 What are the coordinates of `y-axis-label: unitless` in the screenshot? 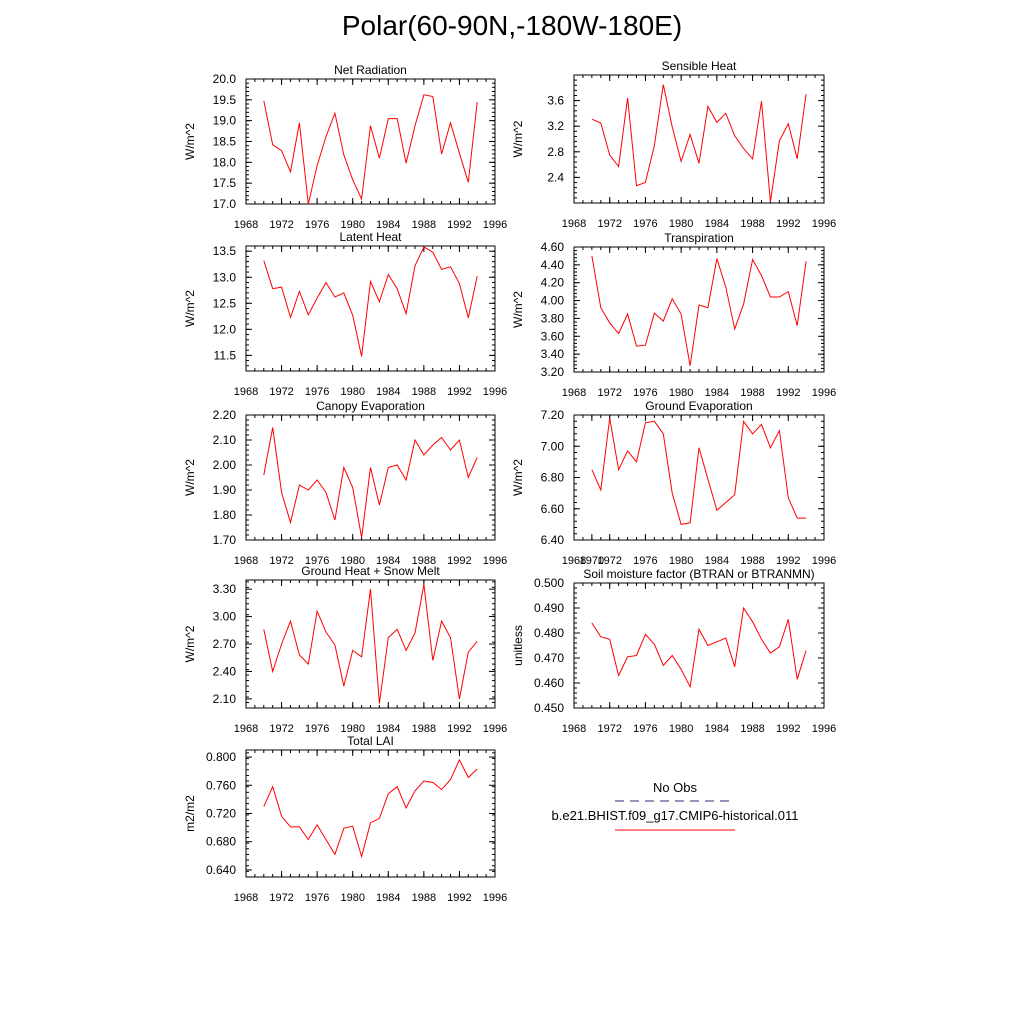 It's located at (518, 645).